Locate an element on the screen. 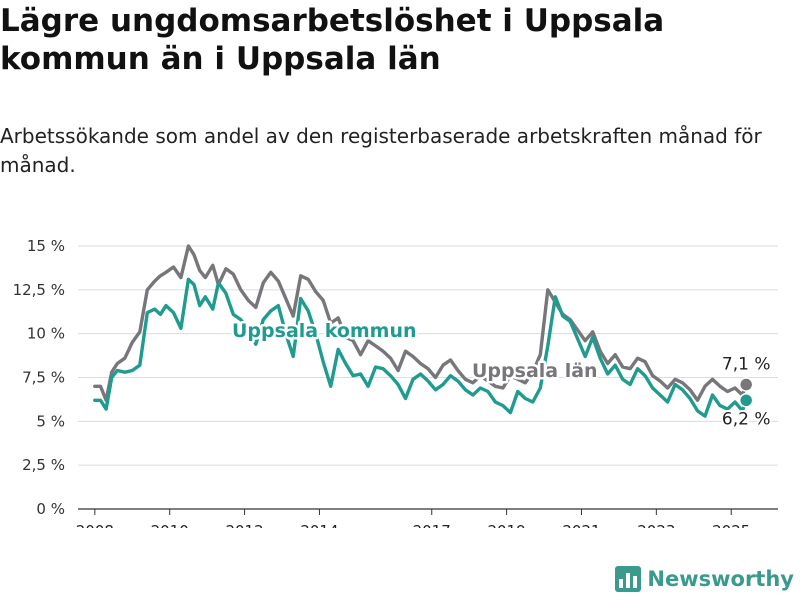  y-tick-label: 7,5 % is located at coordinates (43, 378).